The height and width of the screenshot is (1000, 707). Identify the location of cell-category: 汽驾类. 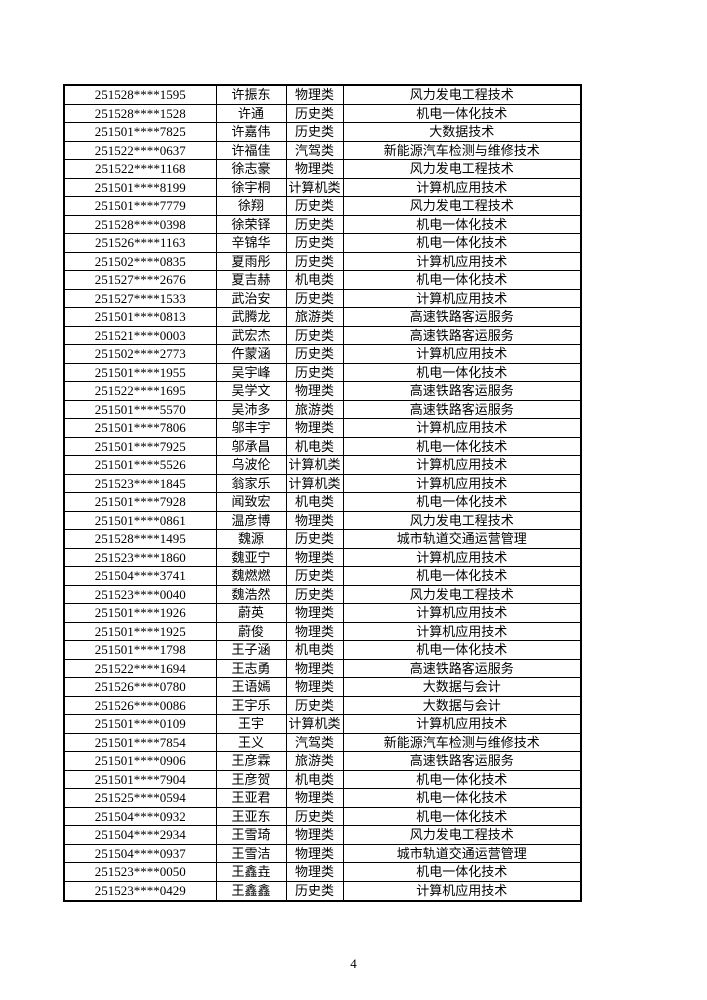
(314, 742).